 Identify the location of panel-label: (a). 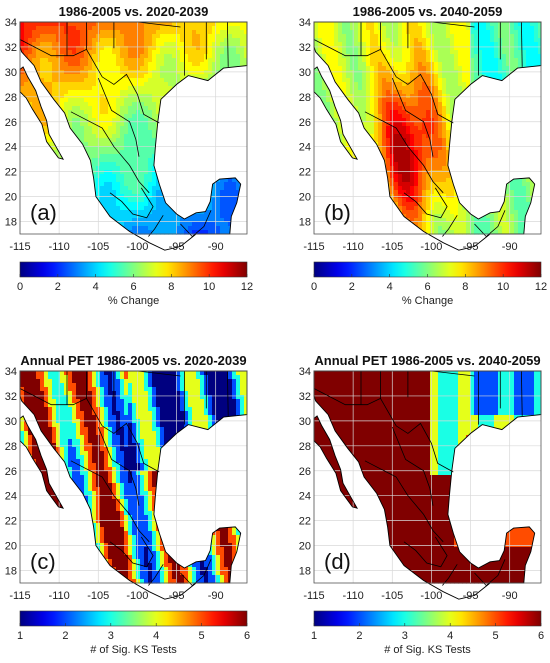
(43, 212).